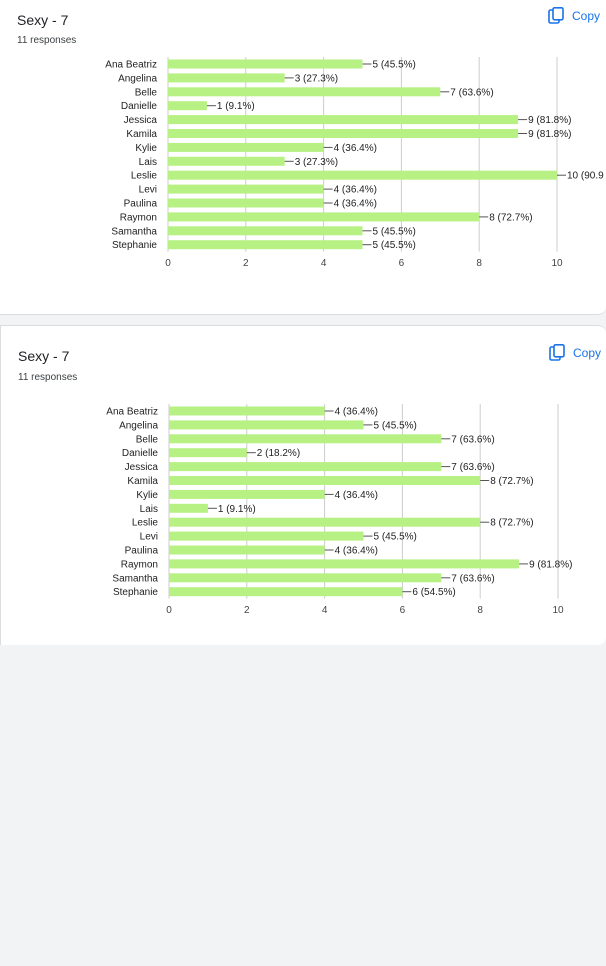  Describe the element at coordinates (585, 176) in the screenshot. I see `value-label: 10 (90.9` at that location.